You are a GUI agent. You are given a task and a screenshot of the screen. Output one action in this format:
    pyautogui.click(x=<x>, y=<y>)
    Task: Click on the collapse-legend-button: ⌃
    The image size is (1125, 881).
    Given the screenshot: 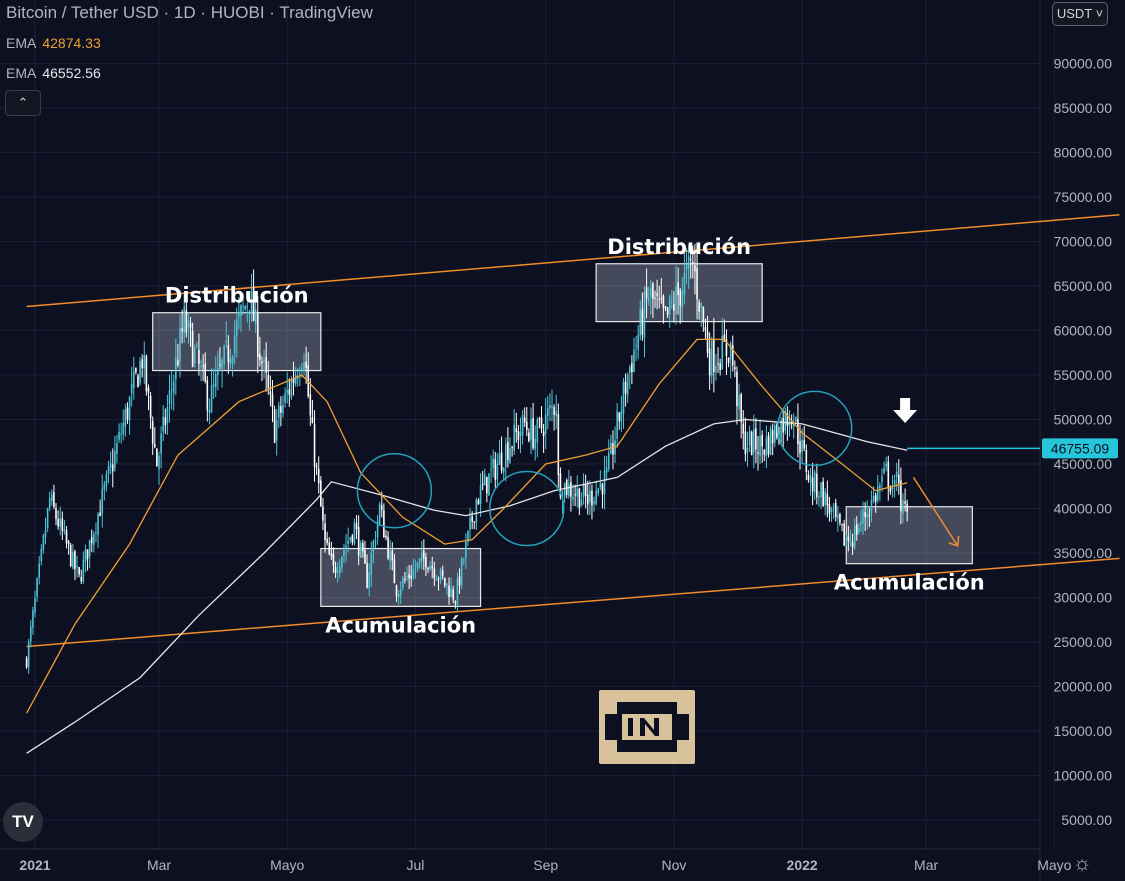 What is the action you would take?
    pyautogui.click(x=23, y=103)
    